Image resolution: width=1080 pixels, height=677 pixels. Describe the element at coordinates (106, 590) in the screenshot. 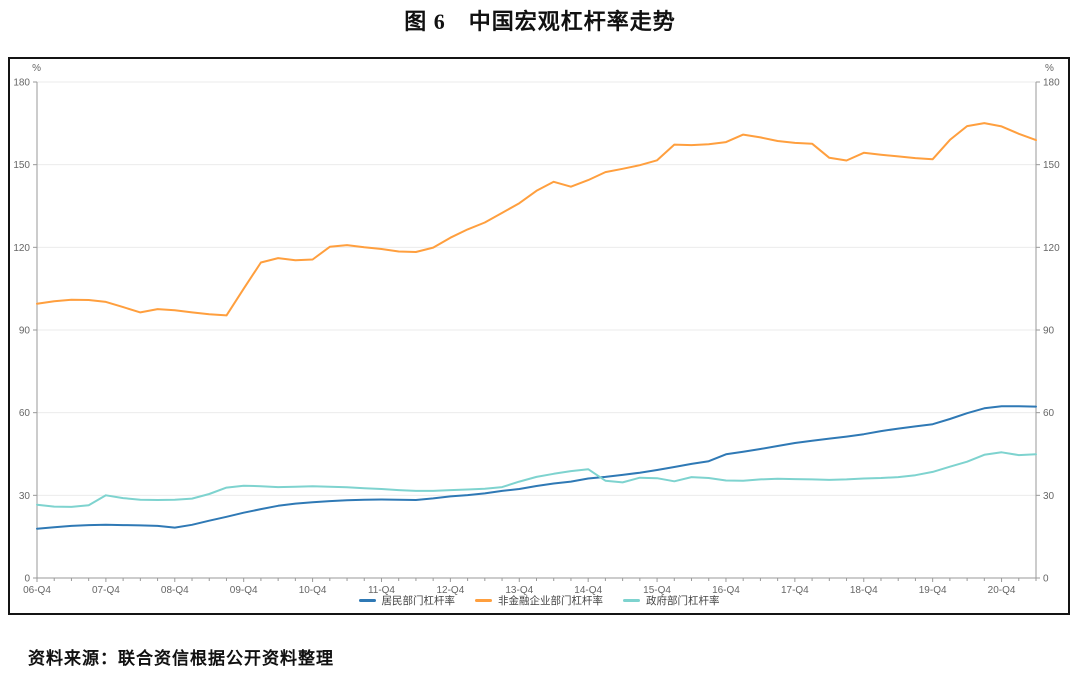

I see `x-tick-label: 07-Q4` at that location.